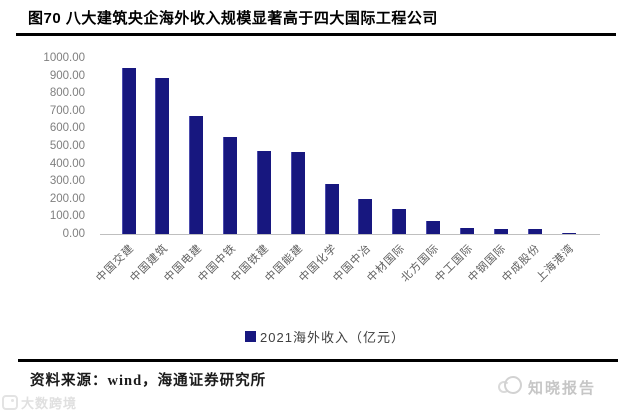  I want to click on bar-中国电建, so click(196, 175).